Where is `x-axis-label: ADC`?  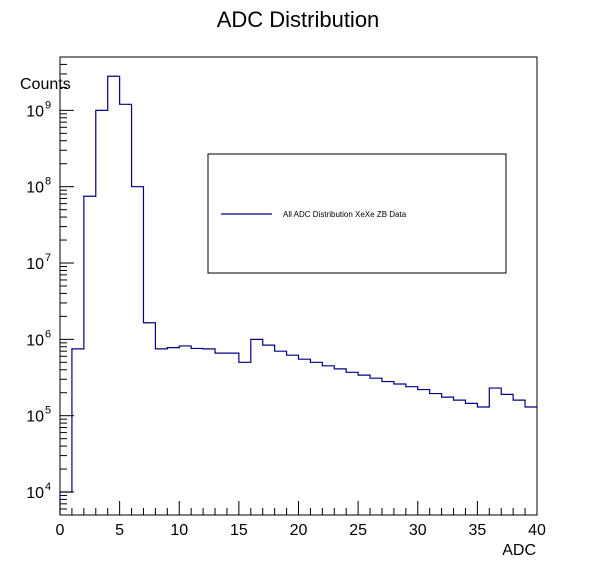 x-axis-label: ADC is located at coordinates (519, 550).